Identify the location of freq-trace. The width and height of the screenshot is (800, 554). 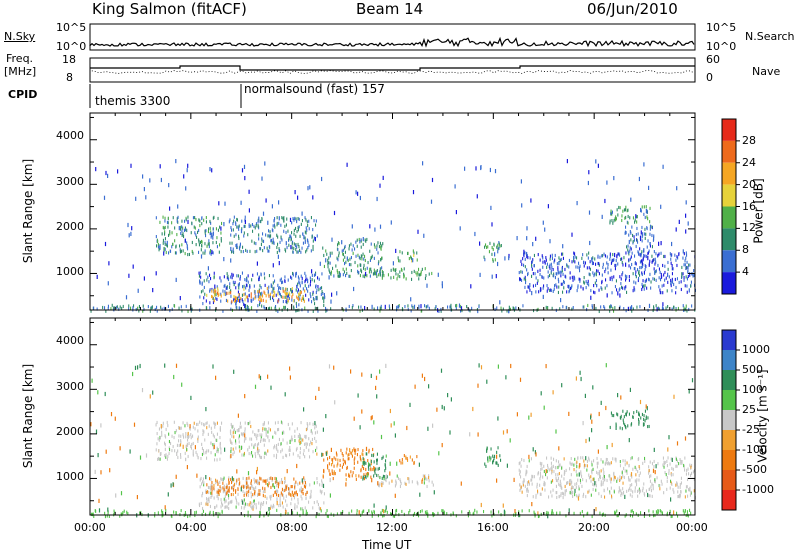
(392, 69).